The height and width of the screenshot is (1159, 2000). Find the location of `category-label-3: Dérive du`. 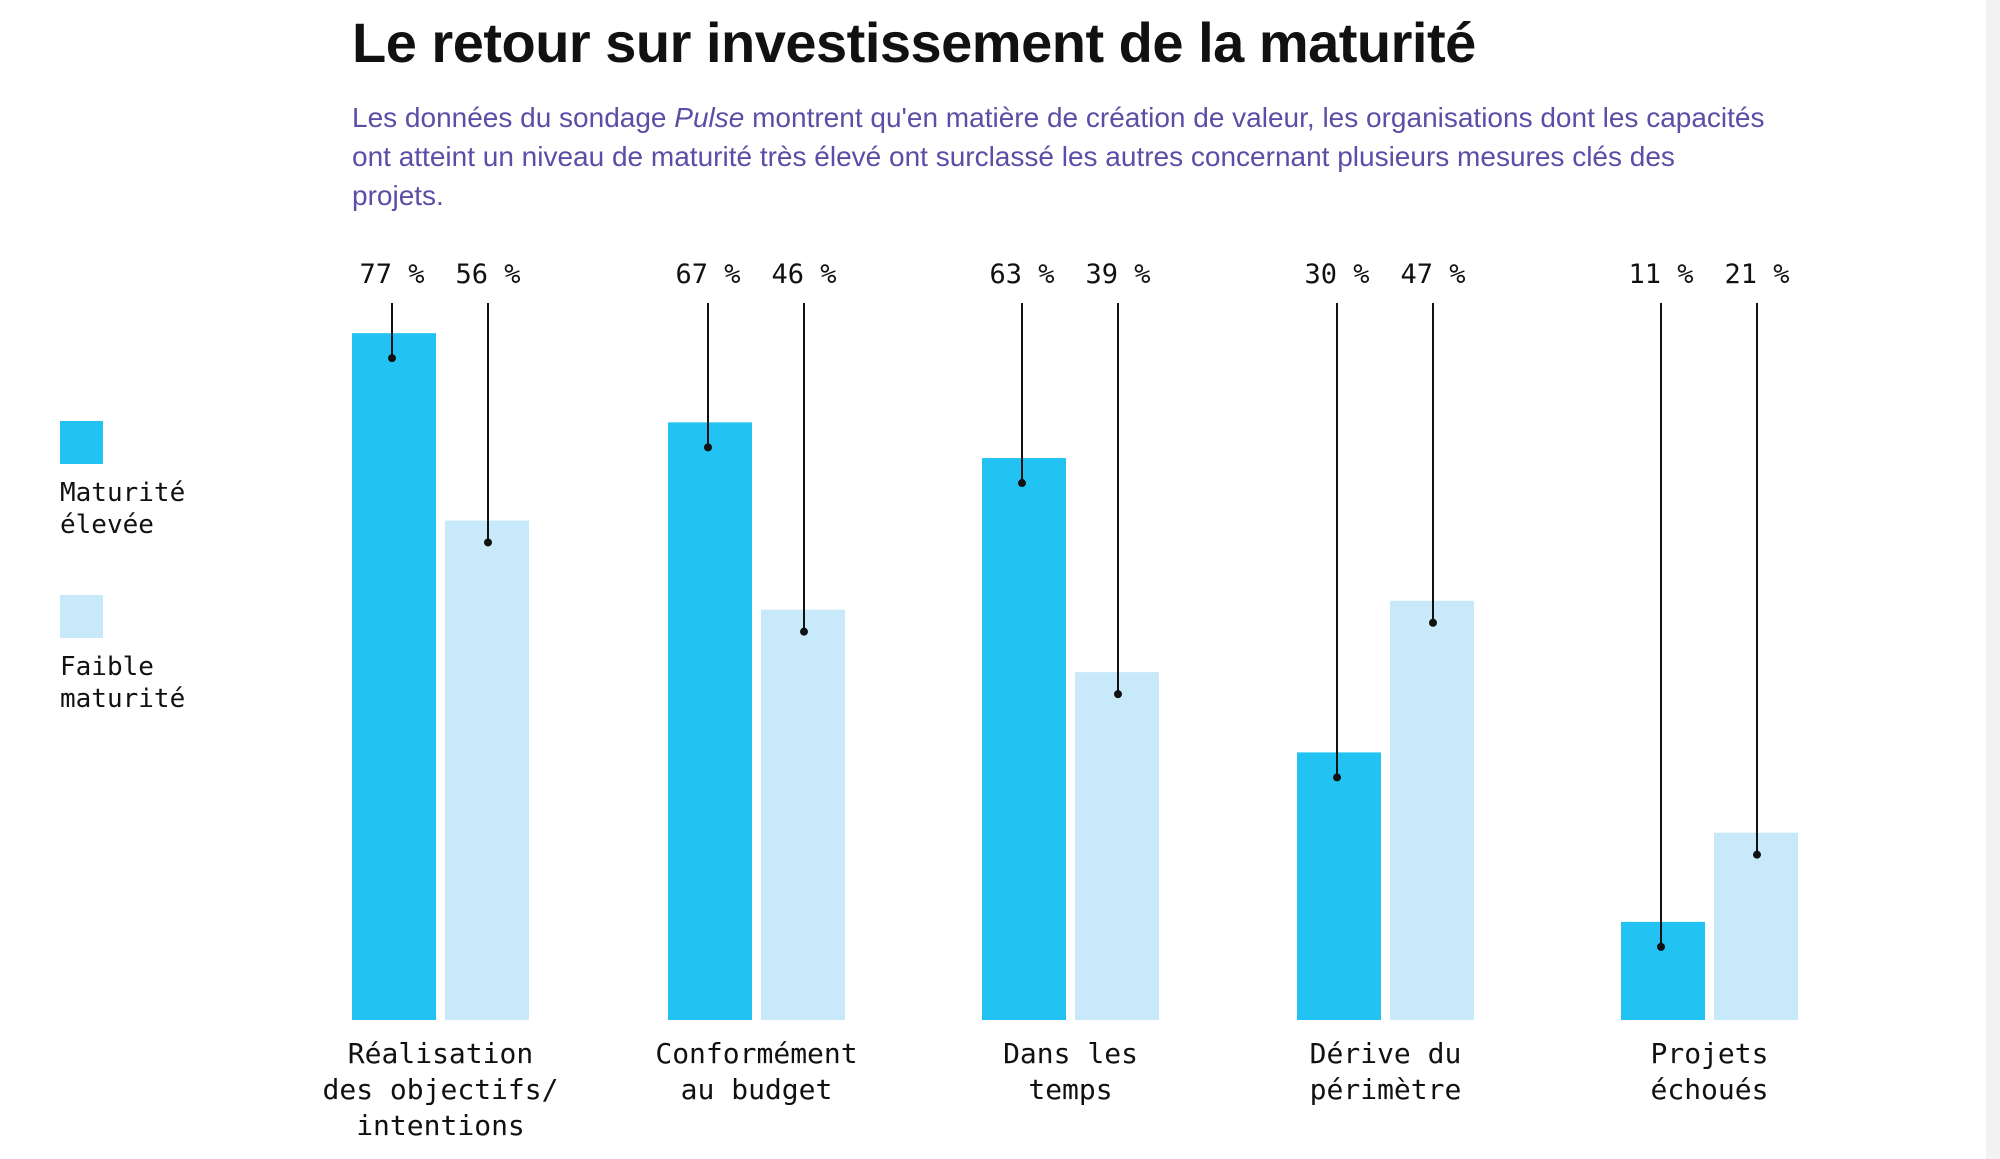

category-label-3: Dérive du is located at coordinates (1386, 1053).